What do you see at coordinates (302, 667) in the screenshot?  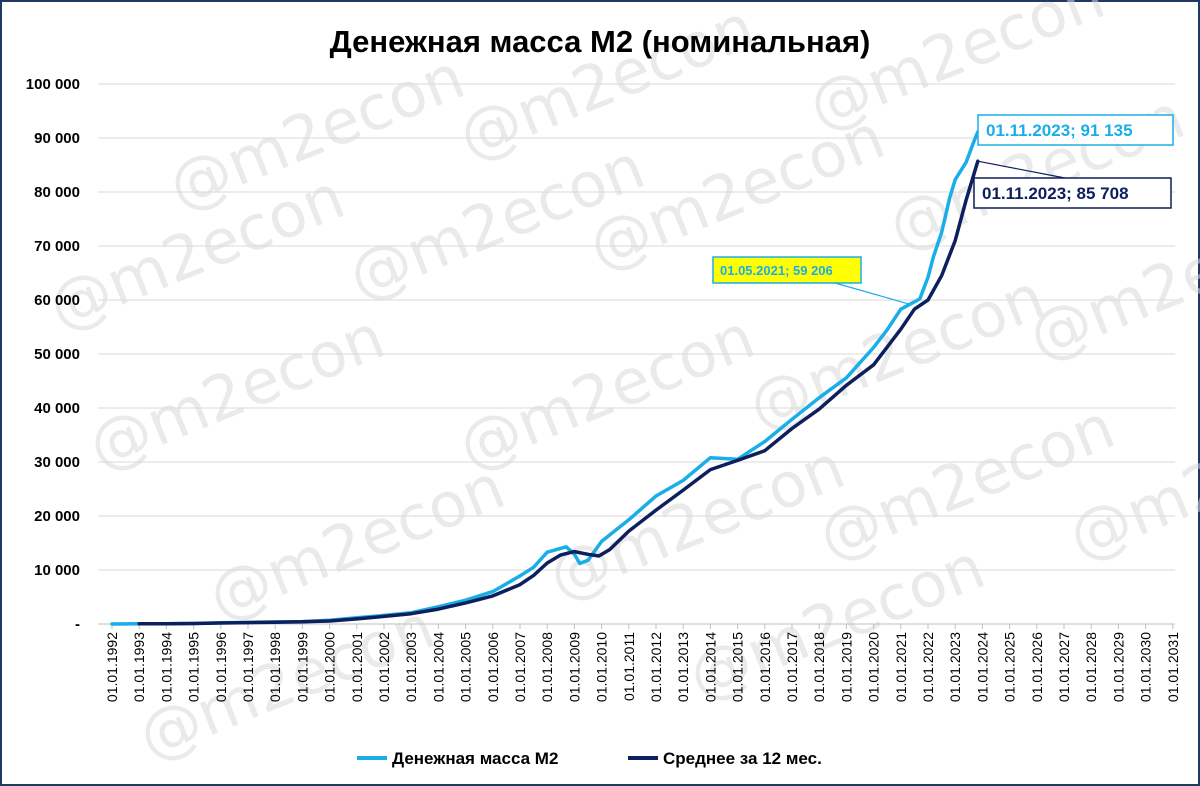 I see `x-tick-label: 01.01.1999` at bounding box center [302, 667].